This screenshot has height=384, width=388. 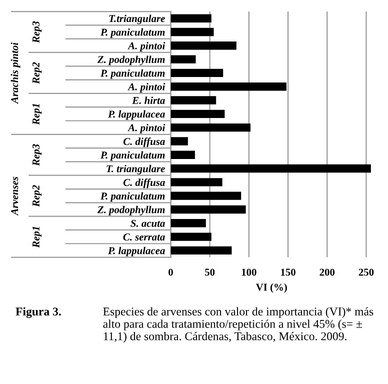 I want to click on y-tick-label: S. acuta, so click(x=147, y=223).